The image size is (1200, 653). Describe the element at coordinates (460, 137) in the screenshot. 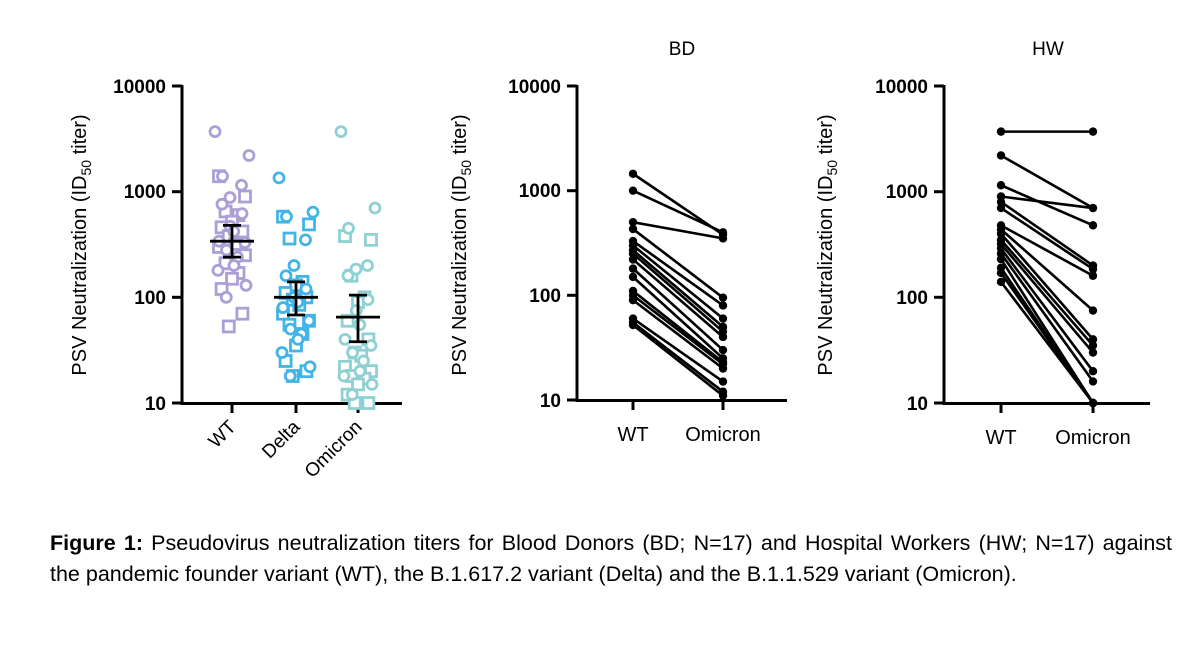

I see `panel-b-y-label-end: titer)` at that location.